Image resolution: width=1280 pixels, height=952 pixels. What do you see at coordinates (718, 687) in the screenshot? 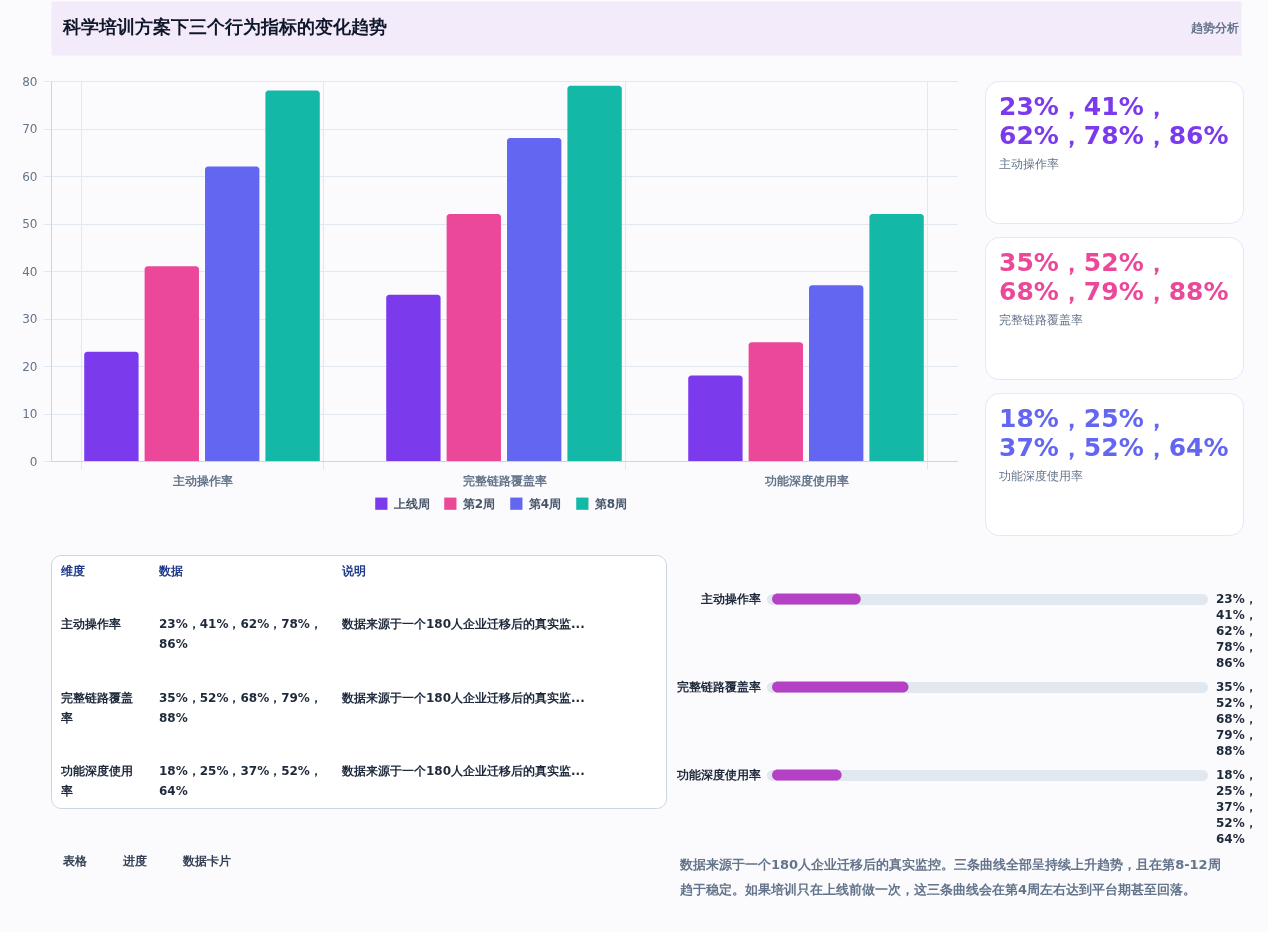
I see `y-tick-label: 完整链路覆盖率` at bounding box center [718, 687].